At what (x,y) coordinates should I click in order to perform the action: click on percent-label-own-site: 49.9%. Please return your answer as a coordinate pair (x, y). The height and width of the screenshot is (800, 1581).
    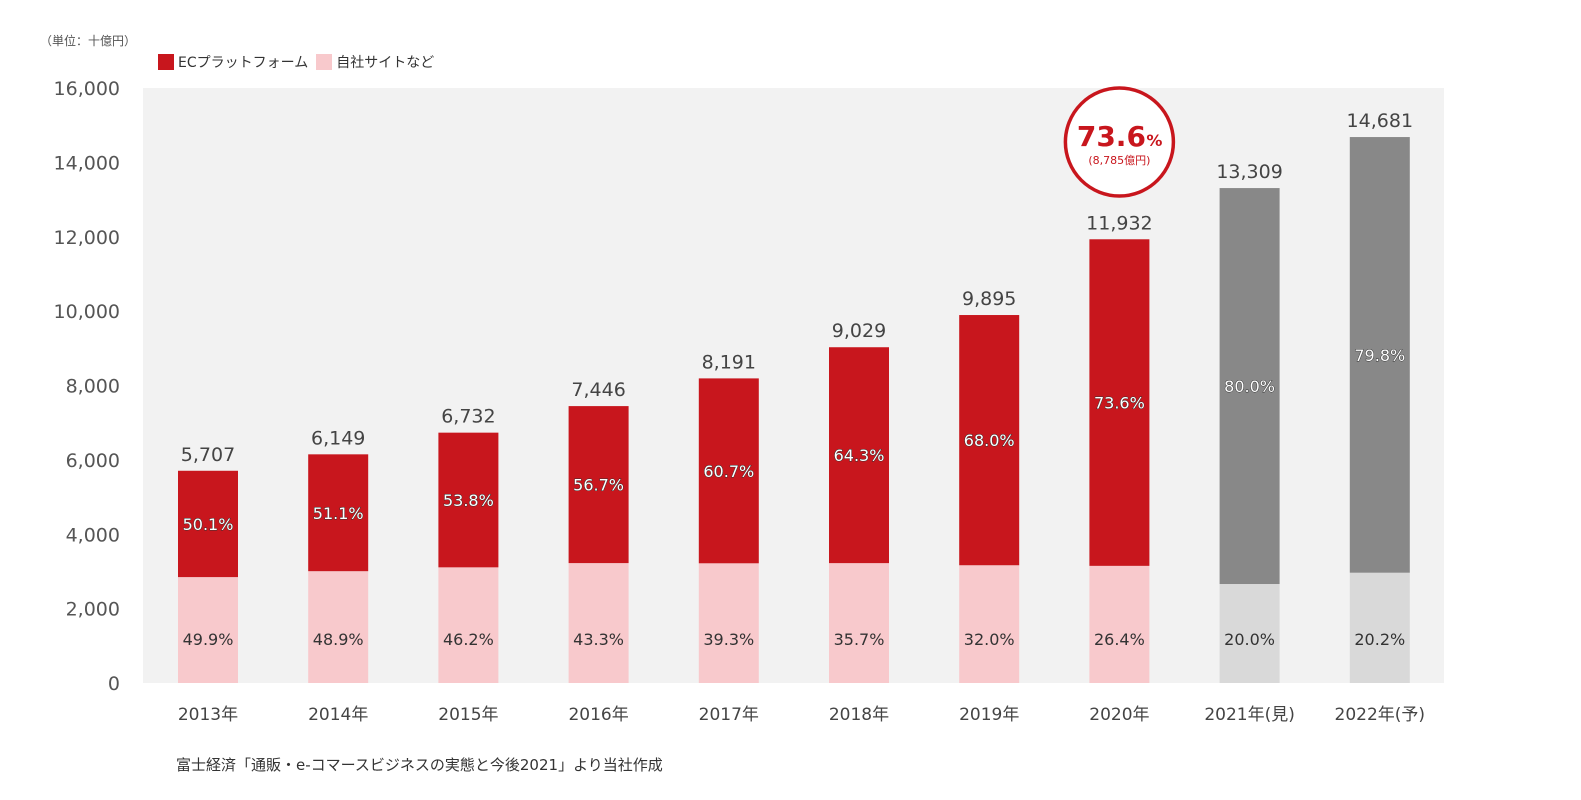
    Looking at the image, I should click on (208, 639).